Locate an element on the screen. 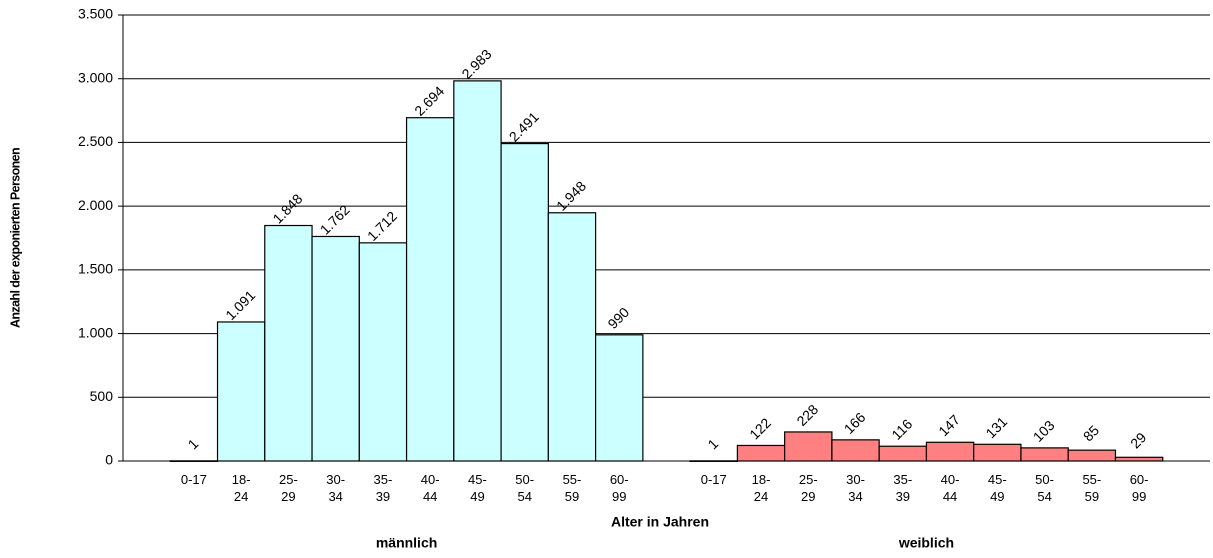 This screenshot has height=558, width=1213. value-label: 990 is located at coordinates (618, 318).